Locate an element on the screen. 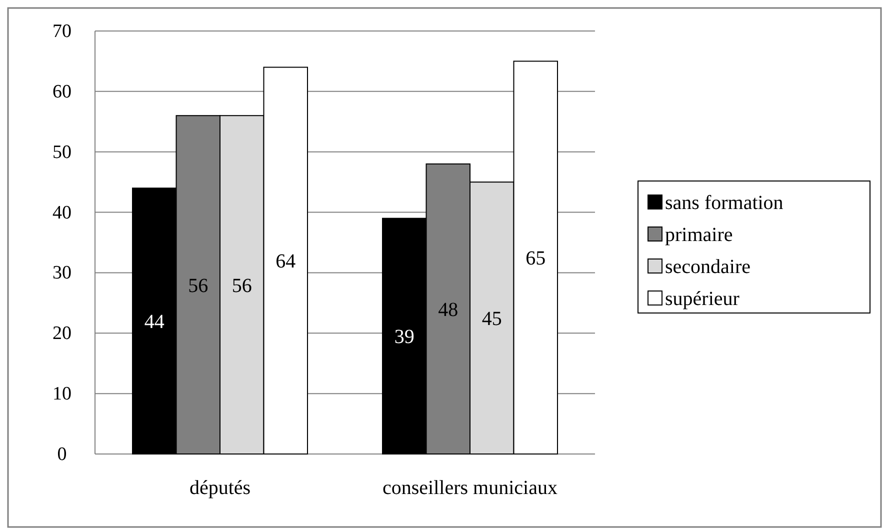  y-tick-label: 0 is located at coordinates (62, 454).